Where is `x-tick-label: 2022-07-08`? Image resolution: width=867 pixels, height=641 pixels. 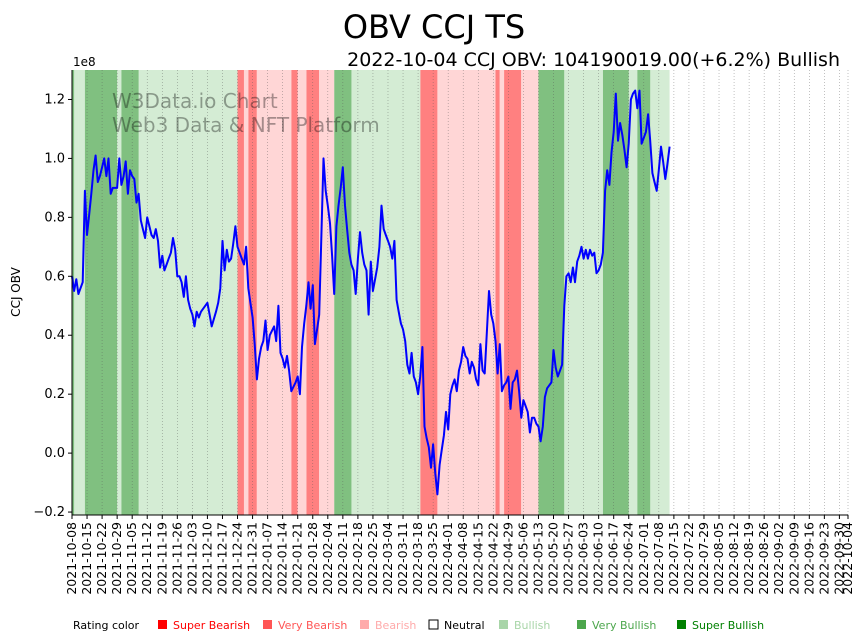
x-tick-label: 2022-07-08 is located at coordinates (658, 558).